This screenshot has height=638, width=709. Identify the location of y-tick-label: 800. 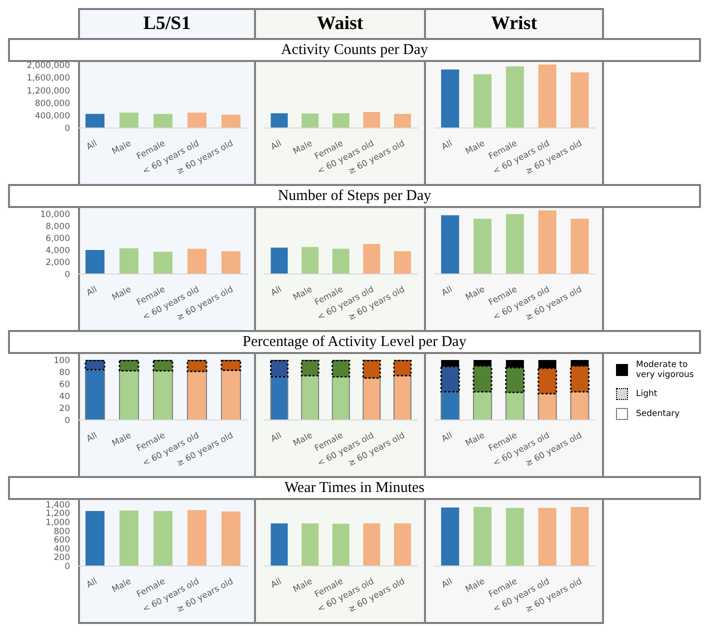
(62, 531).